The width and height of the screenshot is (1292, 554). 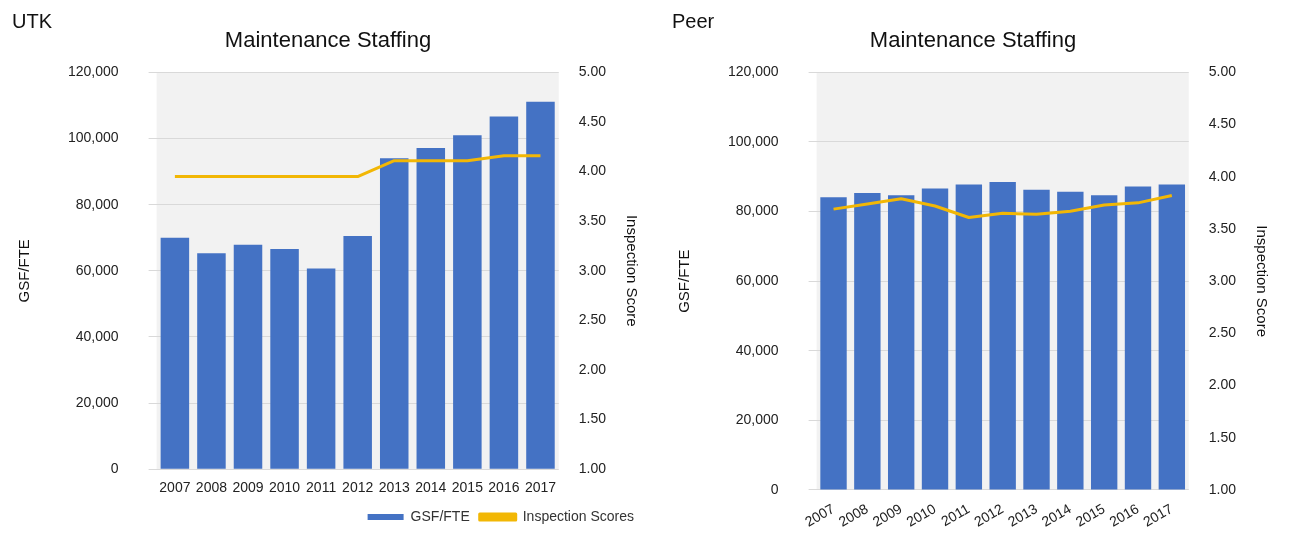 What do you see at coordinates (693, 20) in the screenshot?
I see `text: Peer` at bounding box center [693, 20].